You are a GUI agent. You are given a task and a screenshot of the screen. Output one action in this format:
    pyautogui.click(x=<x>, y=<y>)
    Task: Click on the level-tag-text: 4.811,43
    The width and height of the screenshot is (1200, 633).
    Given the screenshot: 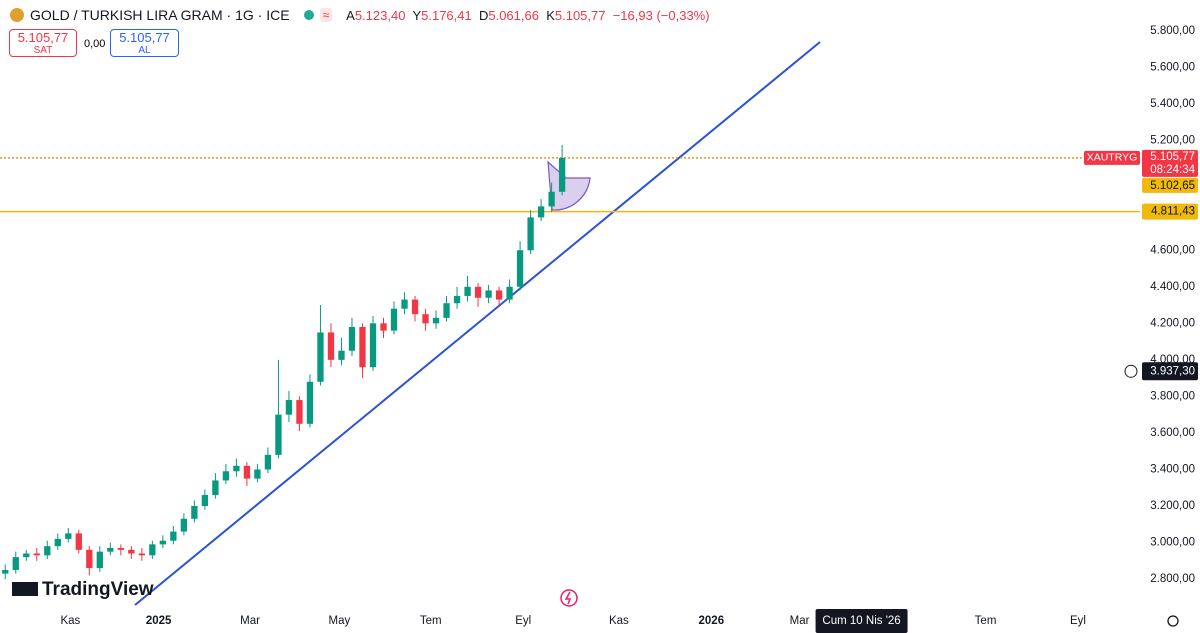 What is the action you would take?
    pyautogui.click(x=1173, y=212)
    